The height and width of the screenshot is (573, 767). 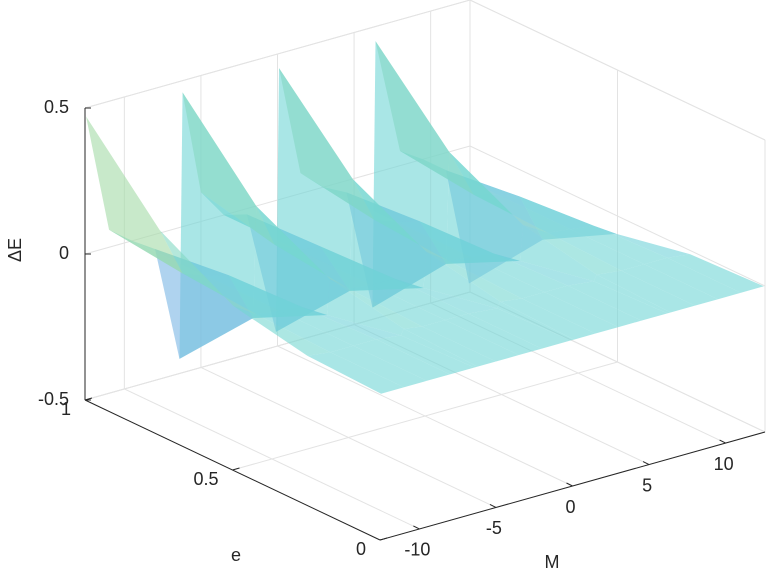 What do you see at coordinates (56, 107) in the screenshot?
I see `z-tick-label: 0.5` at bounding box center [56, 107].